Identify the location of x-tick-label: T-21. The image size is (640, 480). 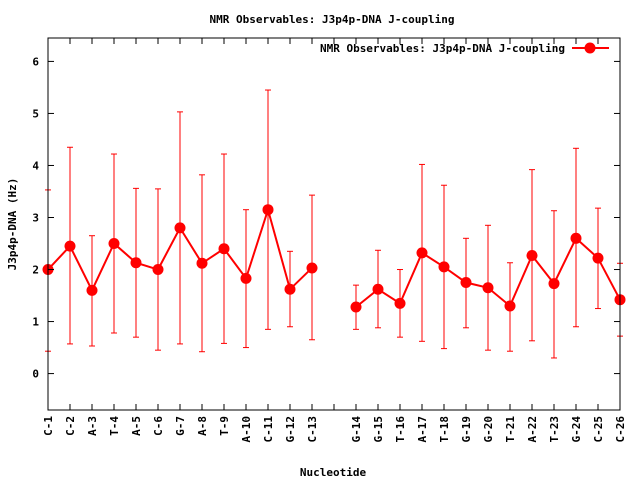
(510, 429).